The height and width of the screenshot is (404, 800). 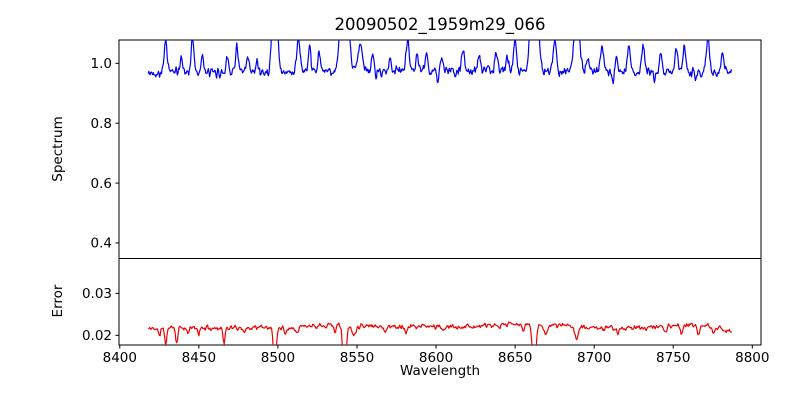 I want to click on spectrum-y-tick-label: 1.0, so click(x=101, y=64).